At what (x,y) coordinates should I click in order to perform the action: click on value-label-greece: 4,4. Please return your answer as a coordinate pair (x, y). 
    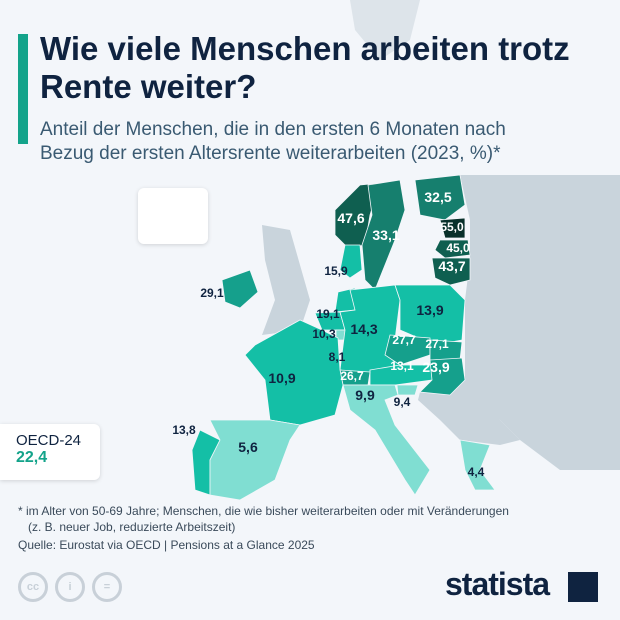
    Looking at the image, I should click on (476, 472).